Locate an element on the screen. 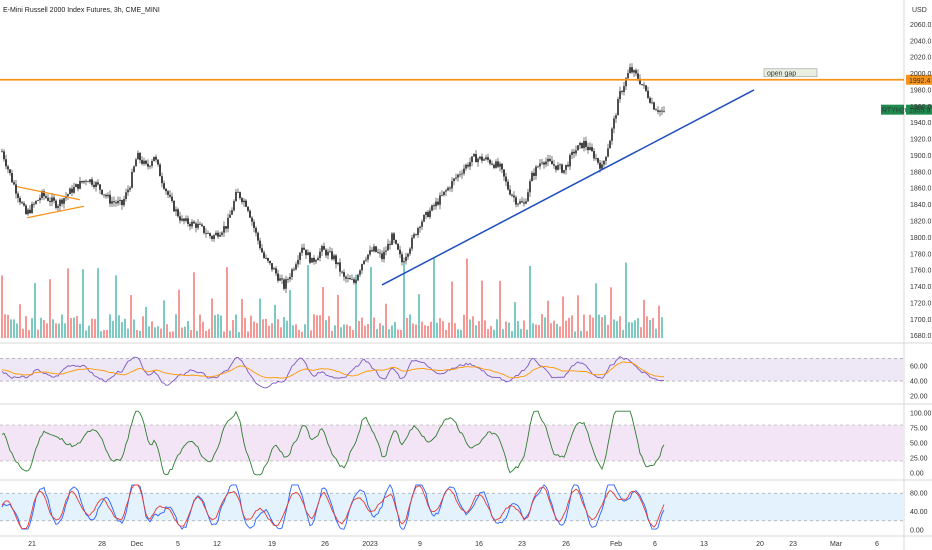 The image size is (932, 550). time-tick-label: Feb is located at coordinates (616, 544).